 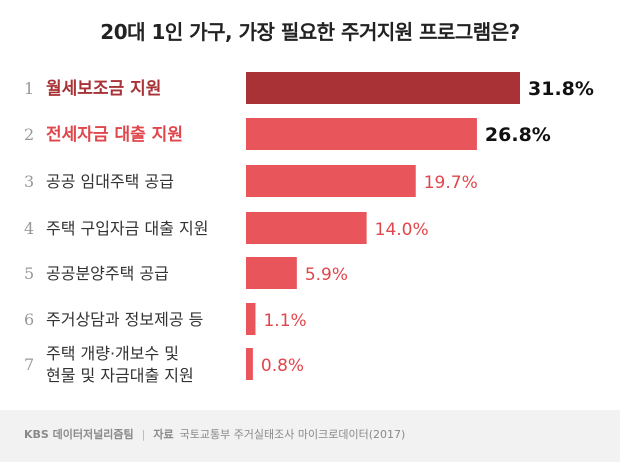 What do you see at coordinates (326, 275) in the screenshot?
I see `value-label: 5.9%` at bounding box center [326, 275].